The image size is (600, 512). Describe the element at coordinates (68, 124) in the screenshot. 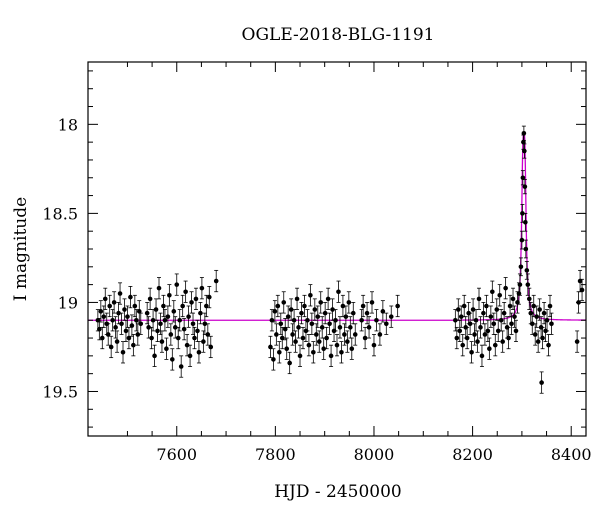

I see `y-tick-label: 18` at that location.